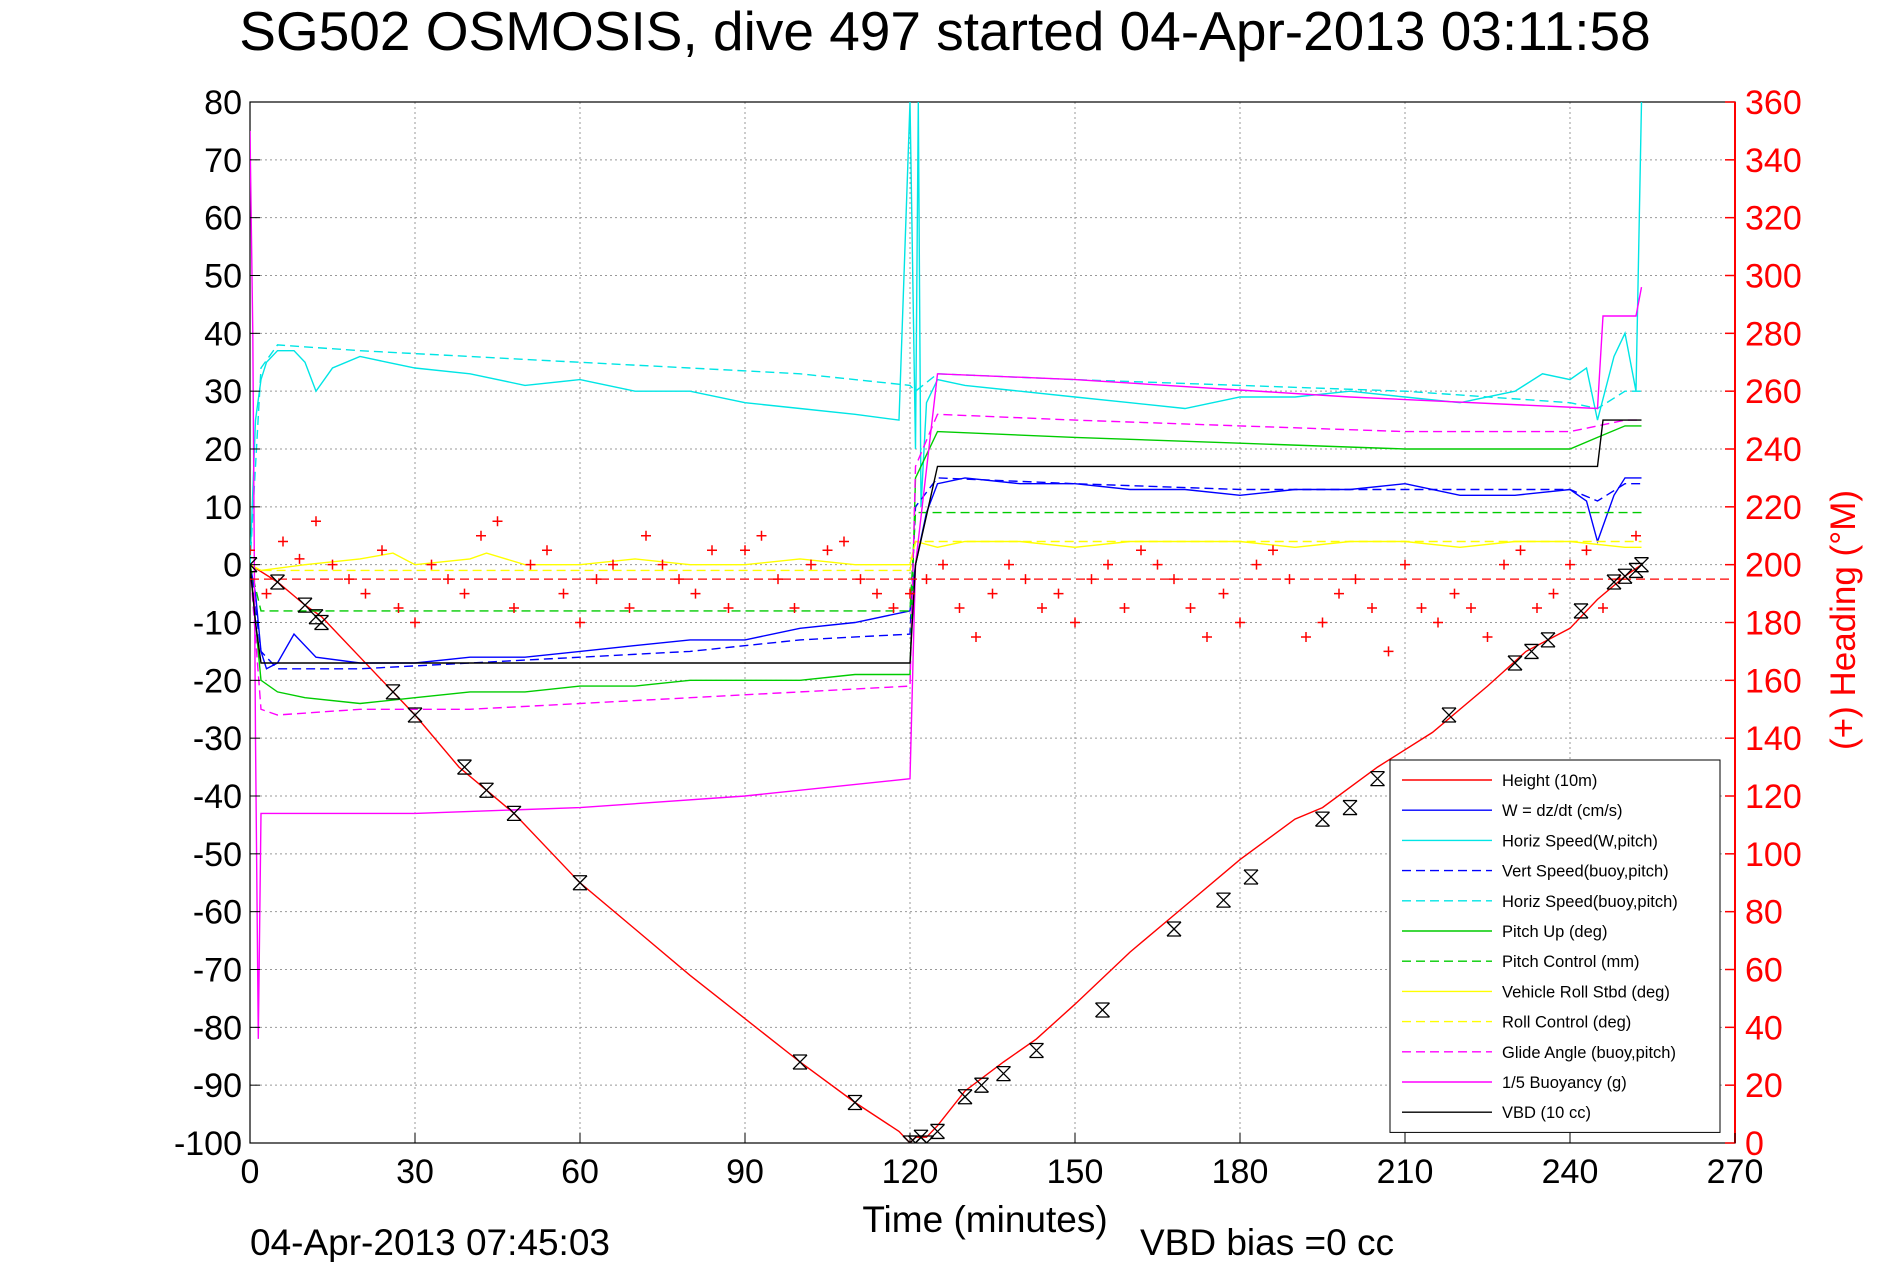 This screenshot has width=1891, height=1262. I want to click on legend-box, so click(1555, 946).